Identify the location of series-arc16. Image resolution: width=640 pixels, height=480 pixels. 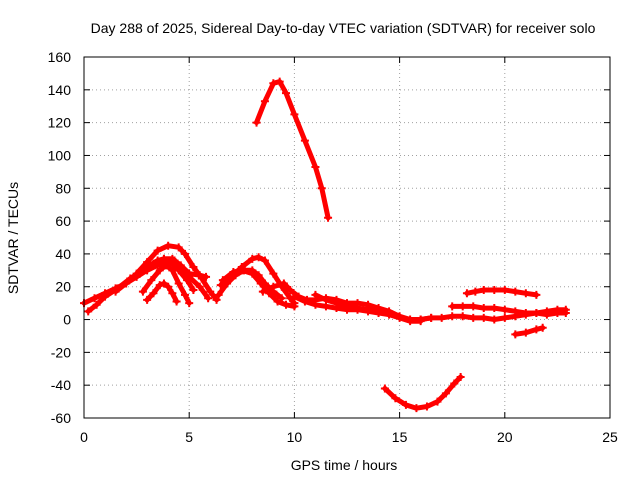
(509, 310).